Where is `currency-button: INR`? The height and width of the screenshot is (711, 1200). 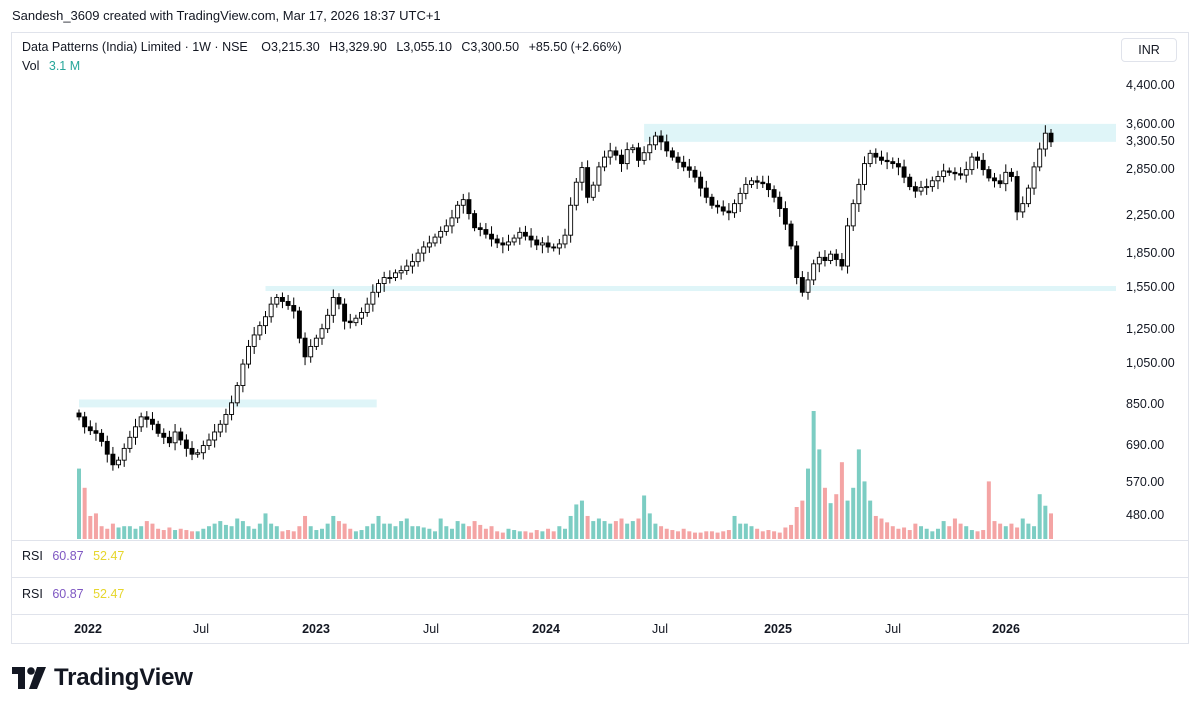 currency-button: INR is located at coordinates (1149, 50).